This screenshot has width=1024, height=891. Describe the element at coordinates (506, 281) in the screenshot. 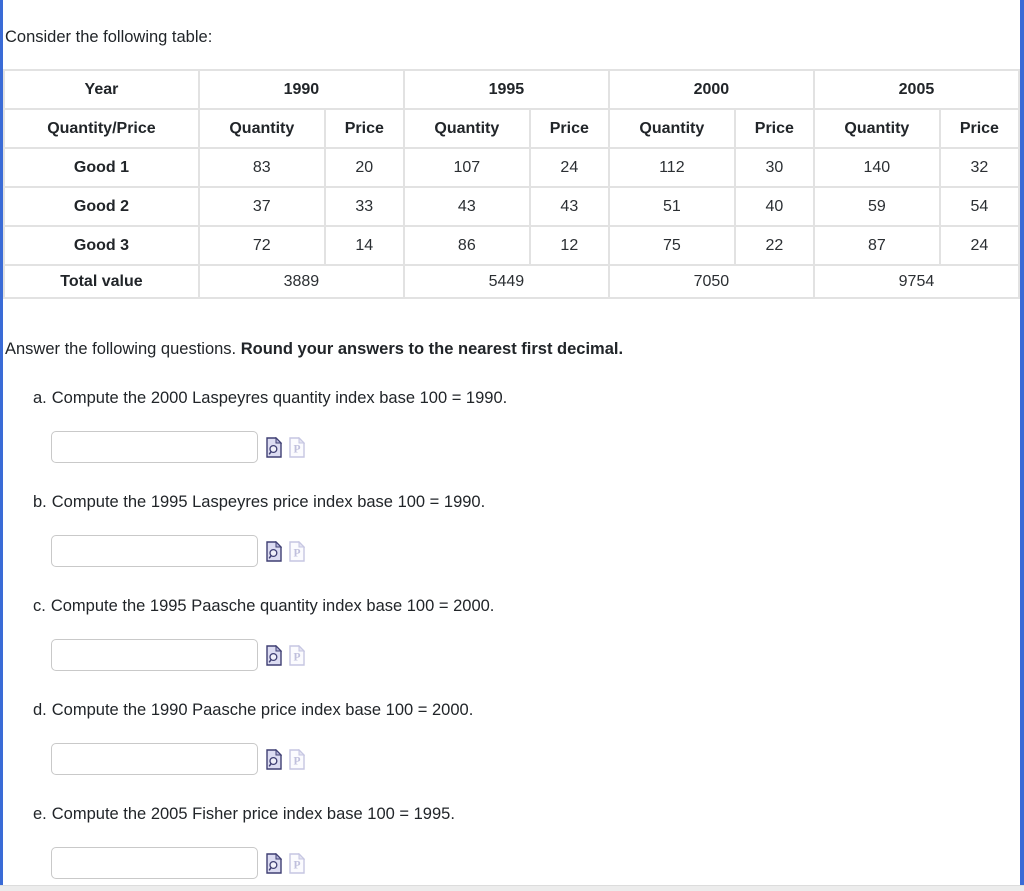

I see `total-value: 5449` at that location.